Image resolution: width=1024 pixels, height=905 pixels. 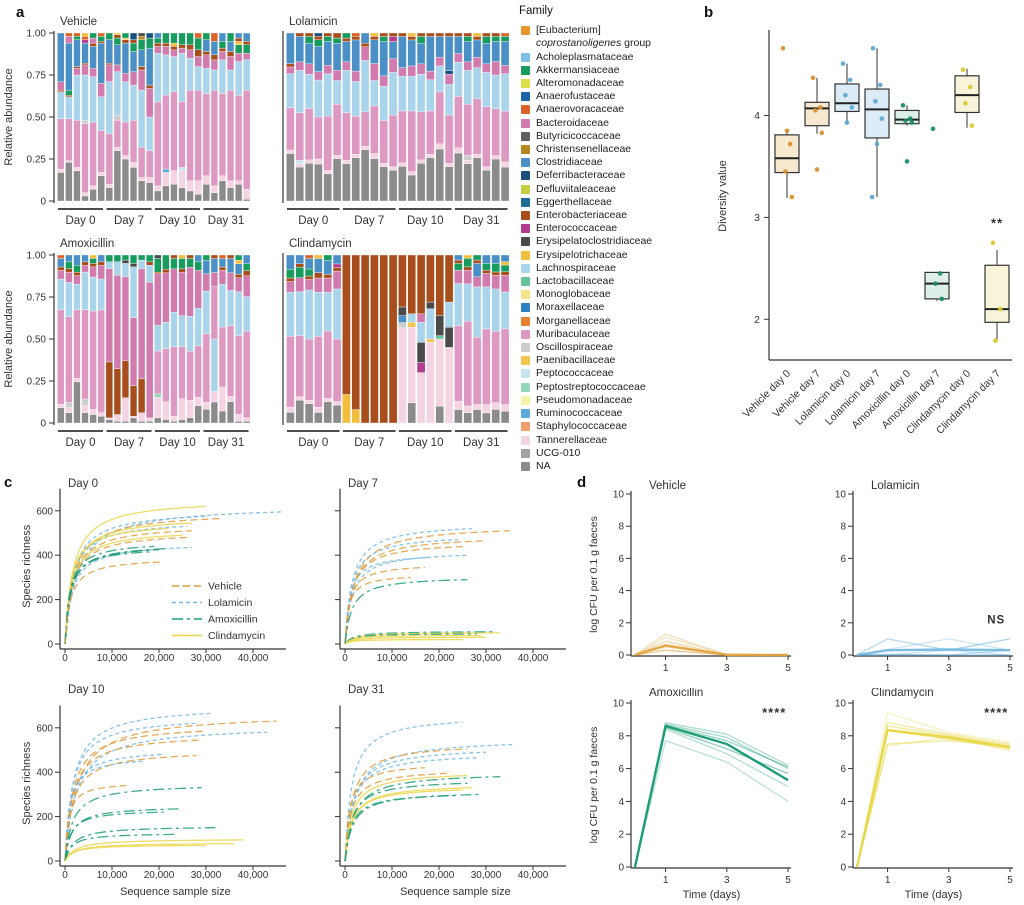 I want to click on legend-entry: Erysipelotrichaceae, so click(x=614, y=255).